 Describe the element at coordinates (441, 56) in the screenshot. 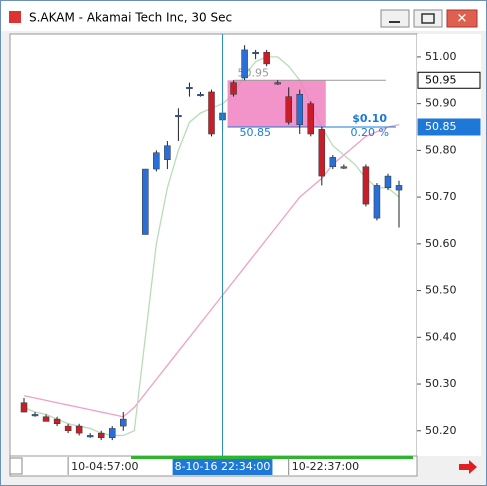

I see `y-tick-label: 51.00` at that location.